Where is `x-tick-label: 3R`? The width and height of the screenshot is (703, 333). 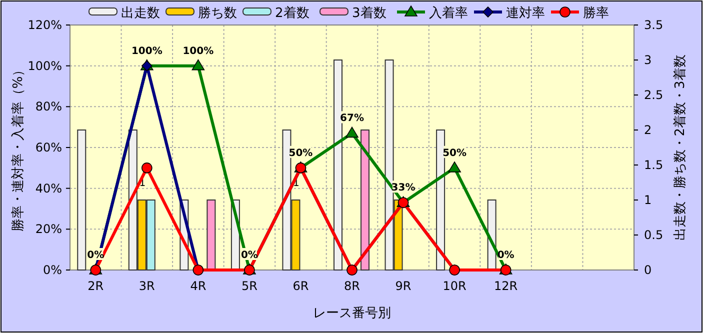
x-tick-label: 3R is located at coordinates (146, 286).